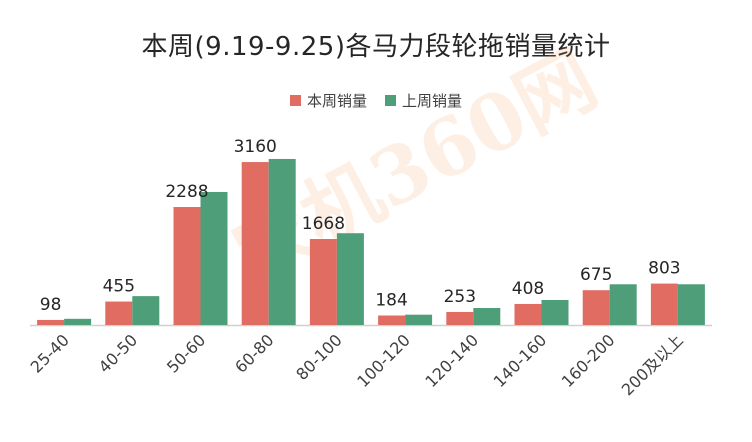 This screenshot has width=752, height=442. What do you see at coordinates (460, 297) in the screenshot?
I see `data-label-120-140: 253` at bounding box center [460, 297].